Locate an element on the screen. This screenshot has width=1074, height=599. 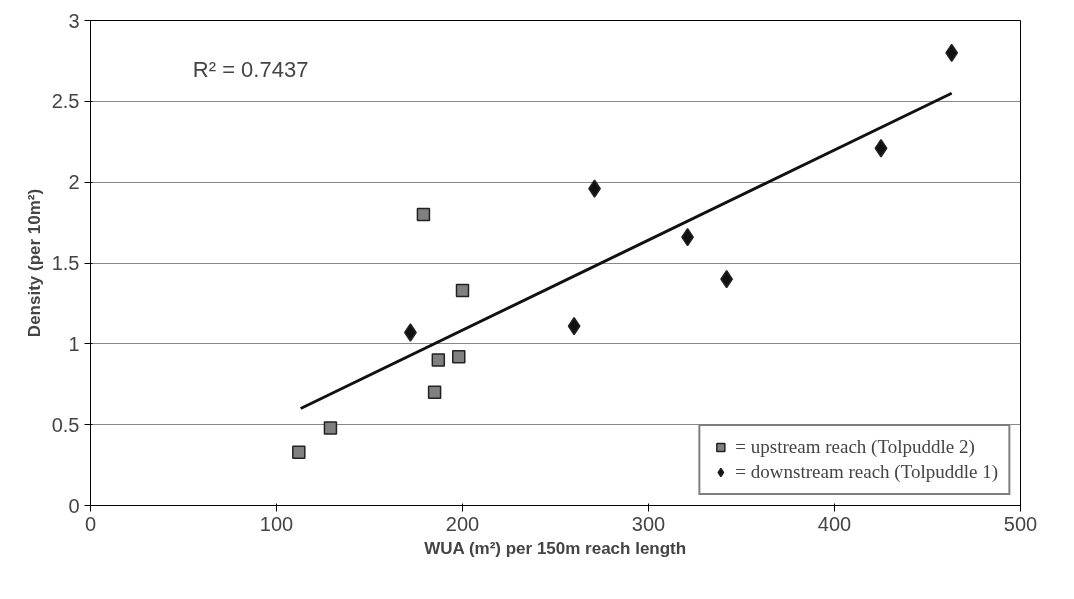
y-tick-label: 0 is located at coordinates (74, 505).